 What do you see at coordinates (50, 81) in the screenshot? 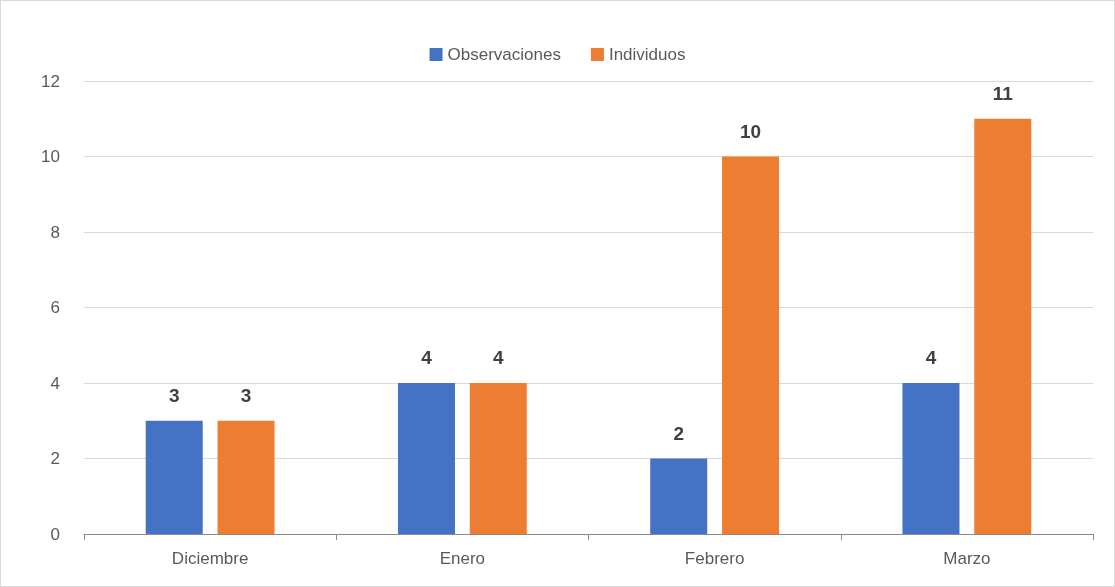
I see `y-tick-label: 12` at bounding box center [50, 81].